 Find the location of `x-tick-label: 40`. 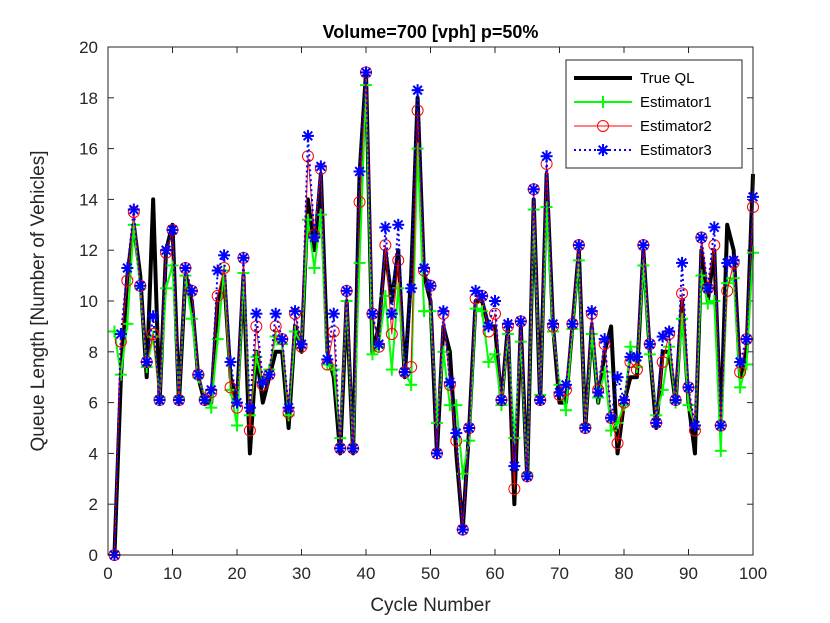

x-tick-label: 40 is located at coordinates (366, 573).